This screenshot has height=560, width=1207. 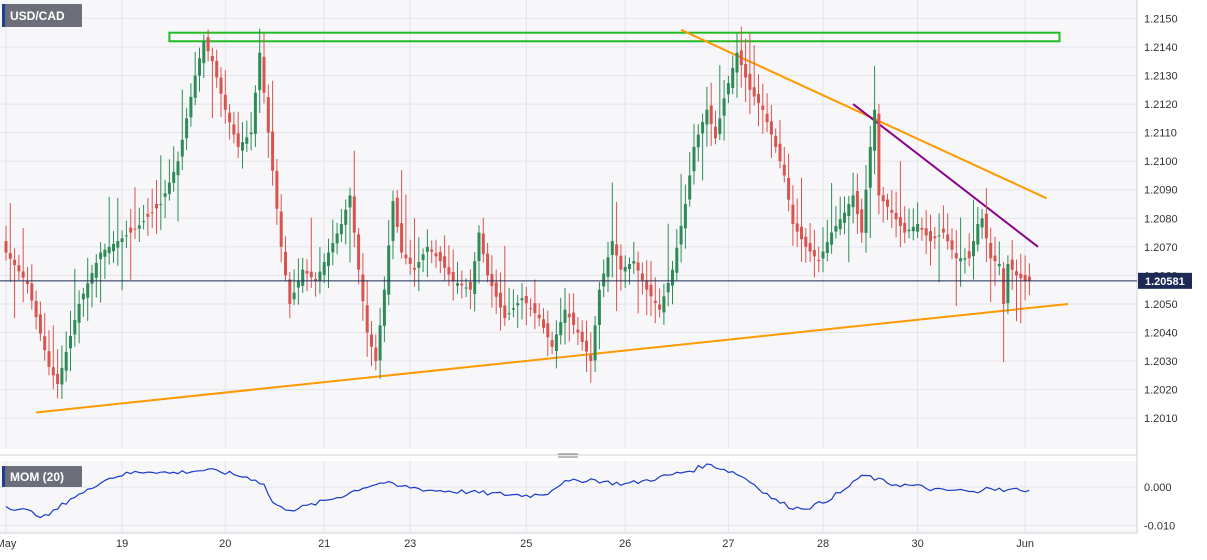 I want to click on resistance-zone-box, so click(x=614, y=37).